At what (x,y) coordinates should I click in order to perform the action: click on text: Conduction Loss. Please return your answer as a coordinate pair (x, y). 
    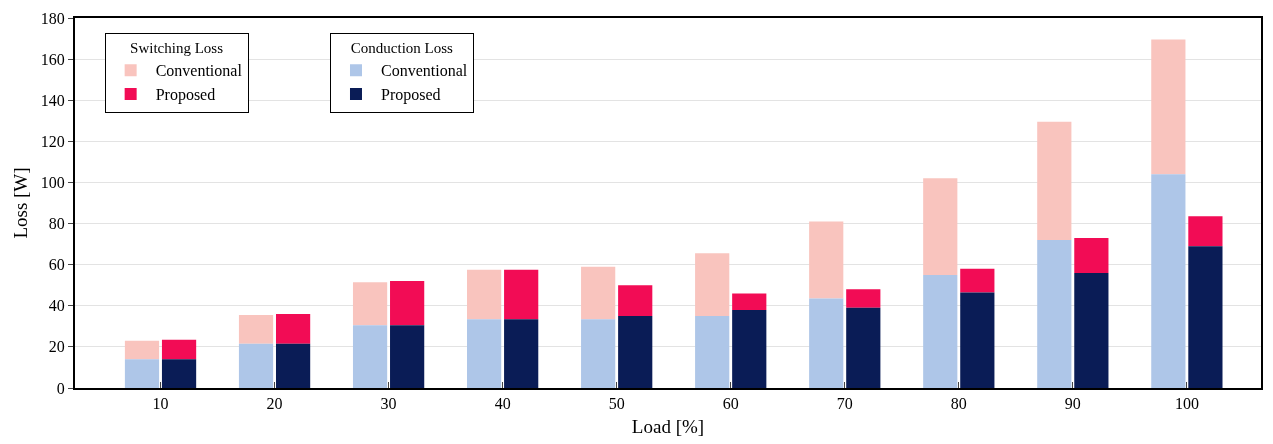
    Looking at the image, I should click on (401, 48).